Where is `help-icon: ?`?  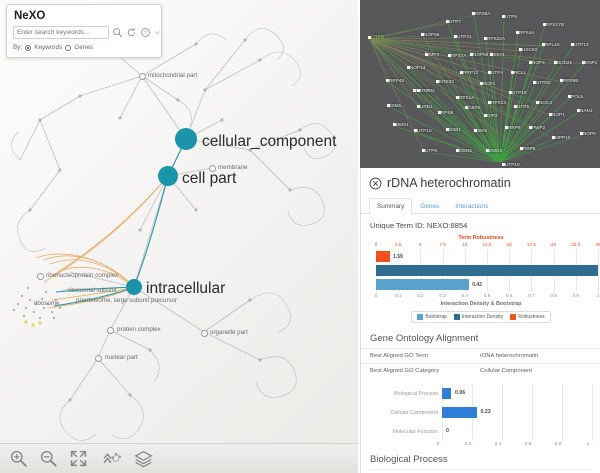
help-icon: ? is located at coordinates (145, 32).